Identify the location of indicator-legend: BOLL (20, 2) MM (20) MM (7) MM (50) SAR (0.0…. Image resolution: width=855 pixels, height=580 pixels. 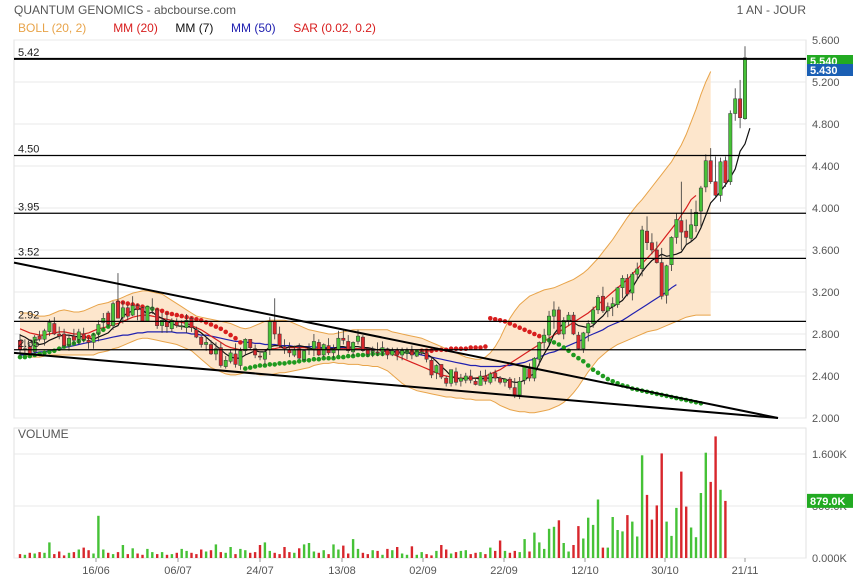
(197, 28).